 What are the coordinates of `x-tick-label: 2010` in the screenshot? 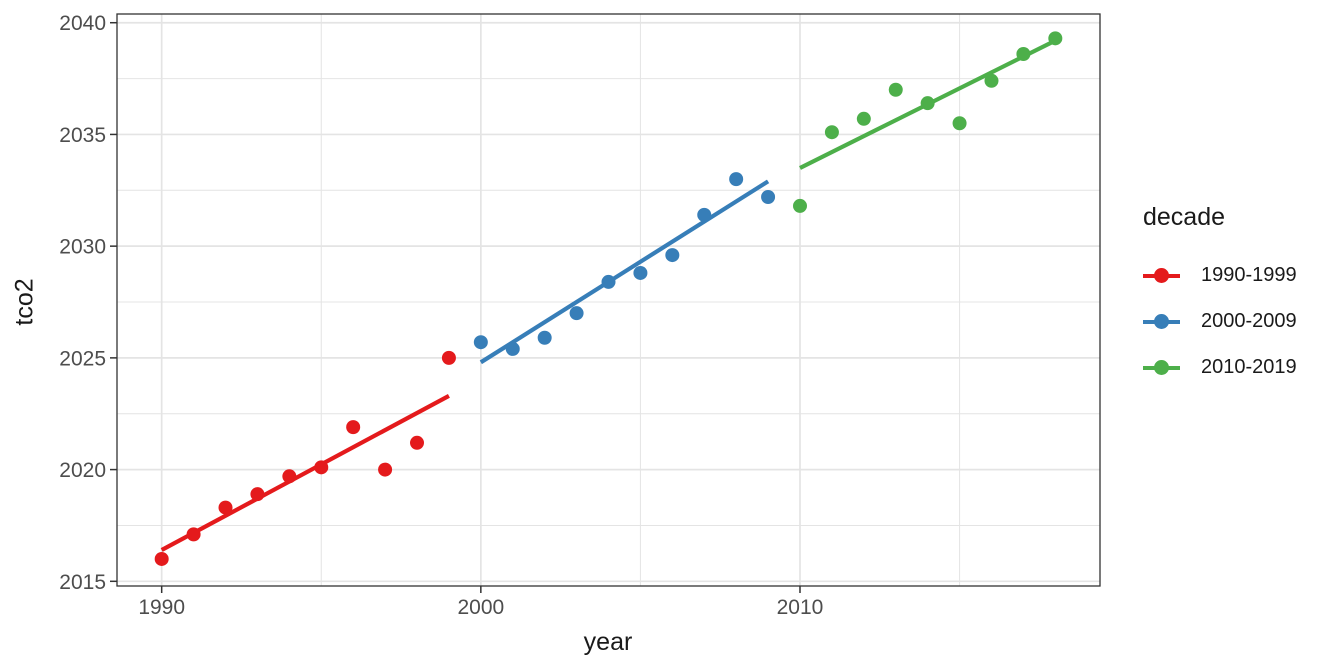 It's located at (800, 607).